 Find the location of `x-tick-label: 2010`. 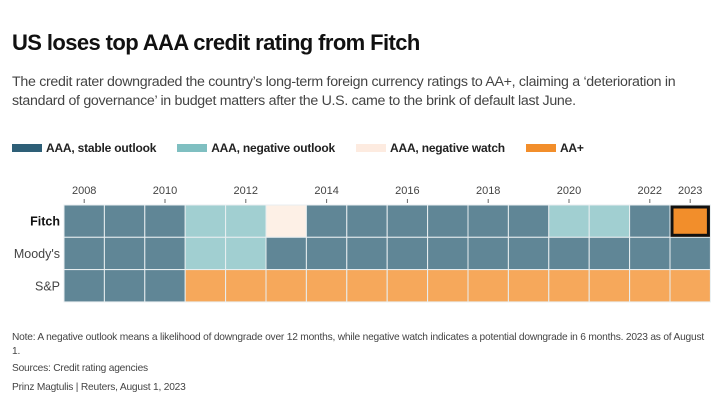

x-tick-label: 2010 is located at coordinates (165, 191).